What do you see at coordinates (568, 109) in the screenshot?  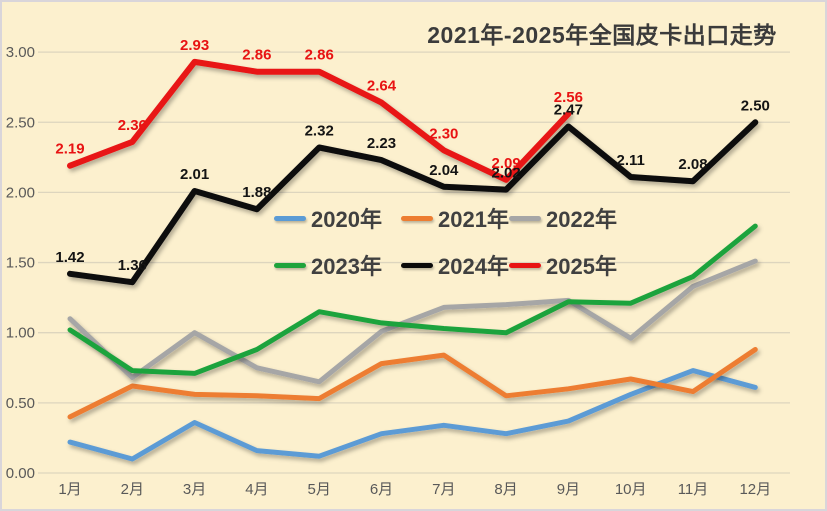 I see `data-label-2024年: 2.47` at bounding box center [568, 109].